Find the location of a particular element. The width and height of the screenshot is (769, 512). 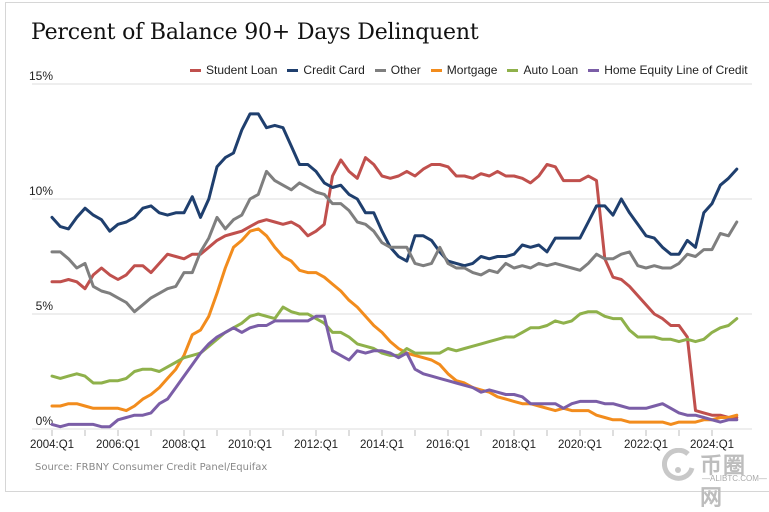

chart-title: Percent of Balance 90+ Days Delinquent is located at coordinates (255, 32).